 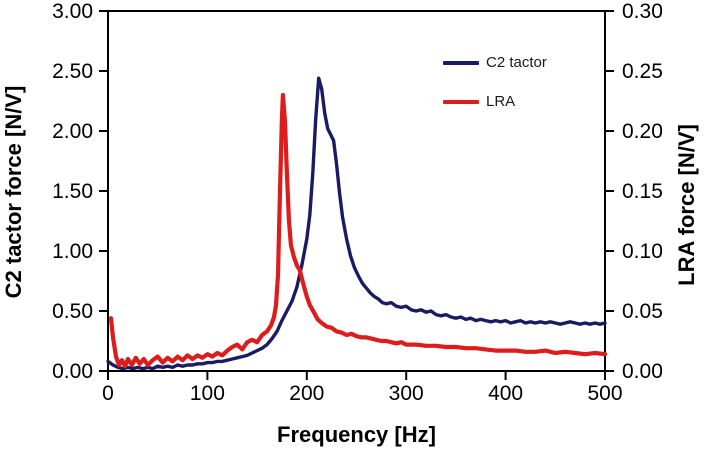 I want to click on x-tick-label: 500, so click(x=604, y=393).